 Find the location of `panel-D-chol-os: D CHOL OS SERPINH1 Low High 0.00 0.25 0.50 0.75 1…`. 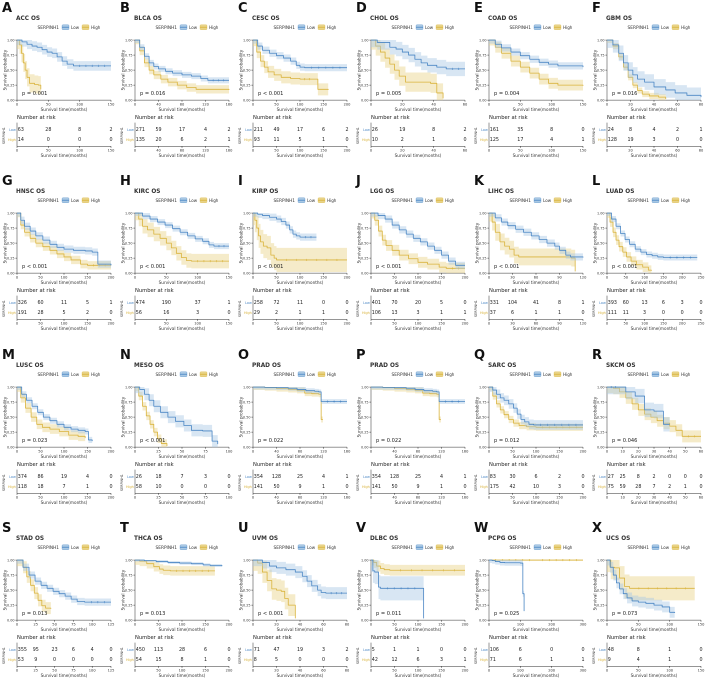

panel-D-chol-os: D CHOL OS SERPINH1 Low High 0.00 0.25 0.50 0.75 1… is located at coordinates (413, 86).